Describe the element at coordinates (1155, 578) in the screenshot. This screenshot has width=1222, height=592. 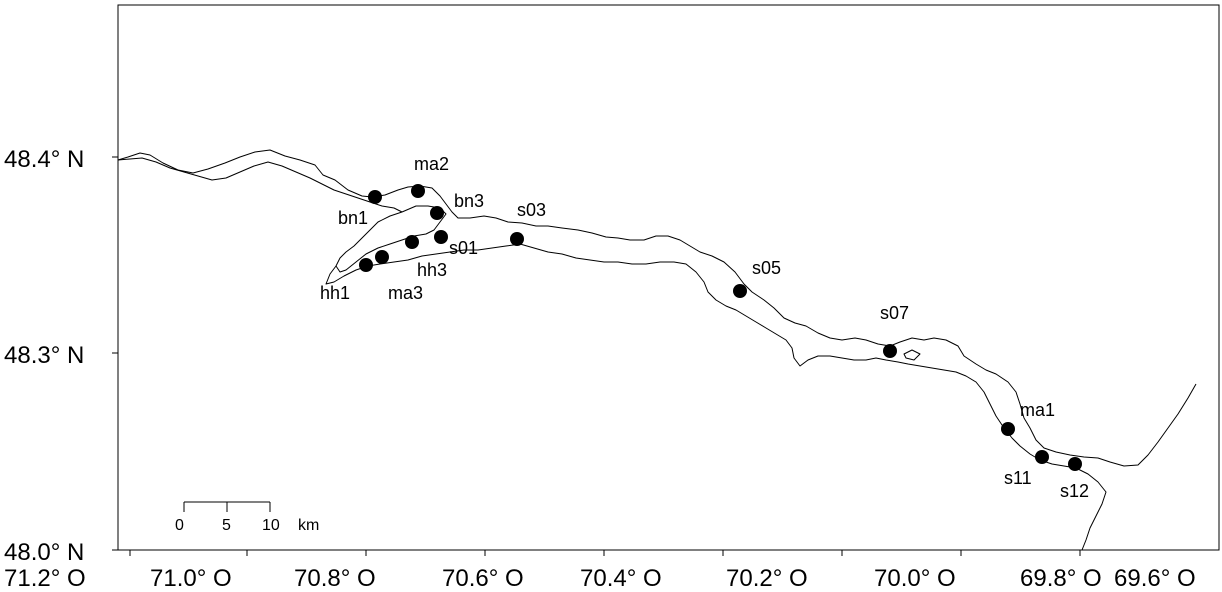
I see `x-tick-label: 69.6° O` at that location.